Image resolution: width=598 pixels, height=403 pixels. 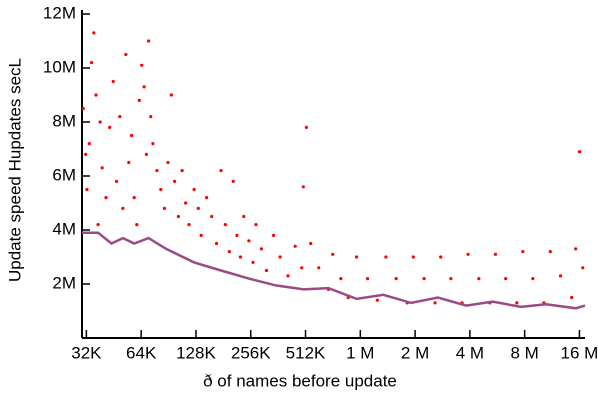 What do you see at coordinates (86, 352) in the screenshot?
I see `x-tick-label: 32K` at bounding box center [86, 352].